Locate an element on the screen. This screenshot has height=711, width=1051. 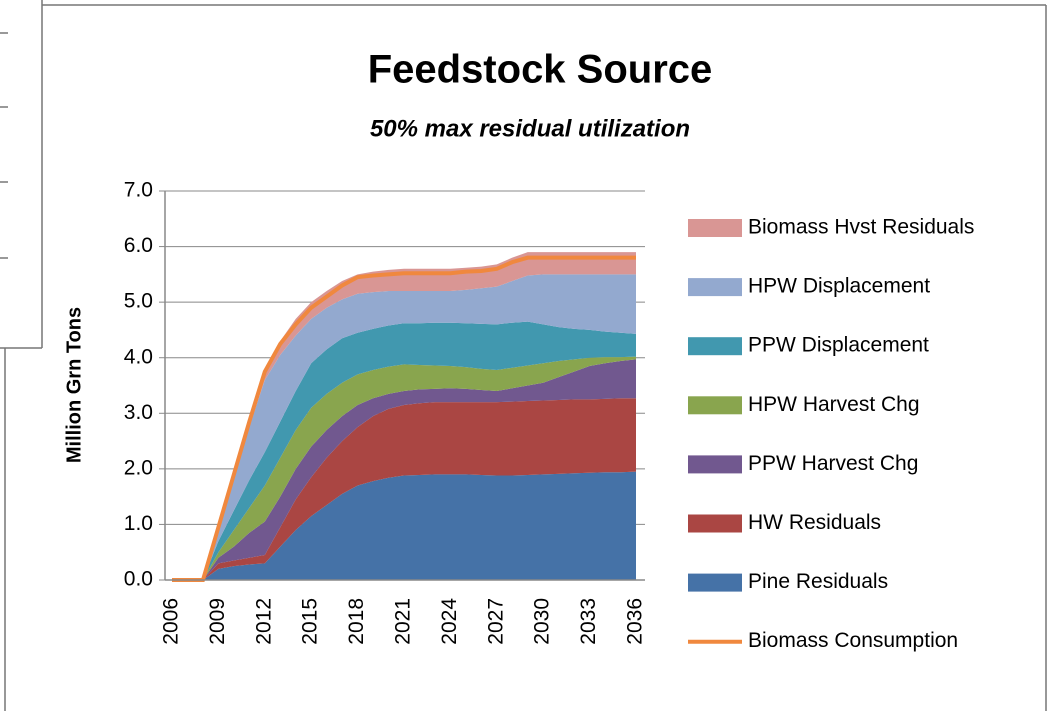
x-tick-label: 2015 is located at coordinates (310, 621).